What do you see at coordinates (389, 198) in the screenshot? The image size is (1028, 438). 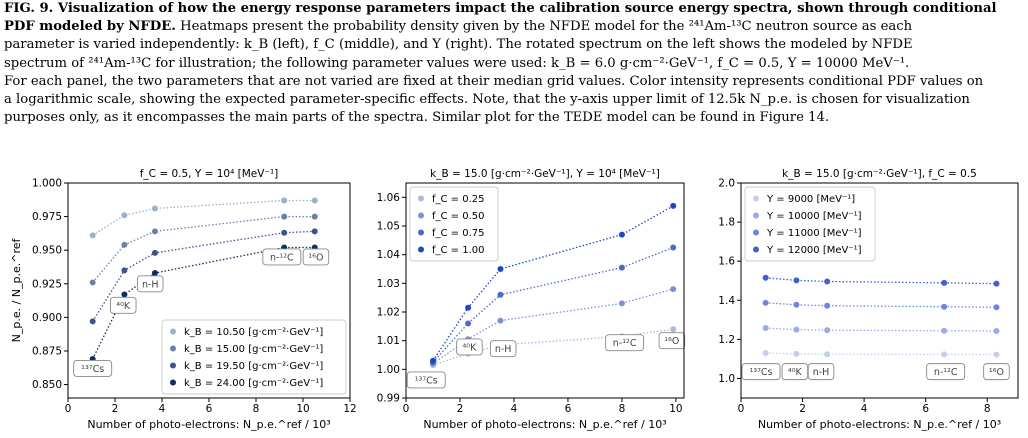 I see `y-tick-label: 1.06` at bounding box center [389, 198].